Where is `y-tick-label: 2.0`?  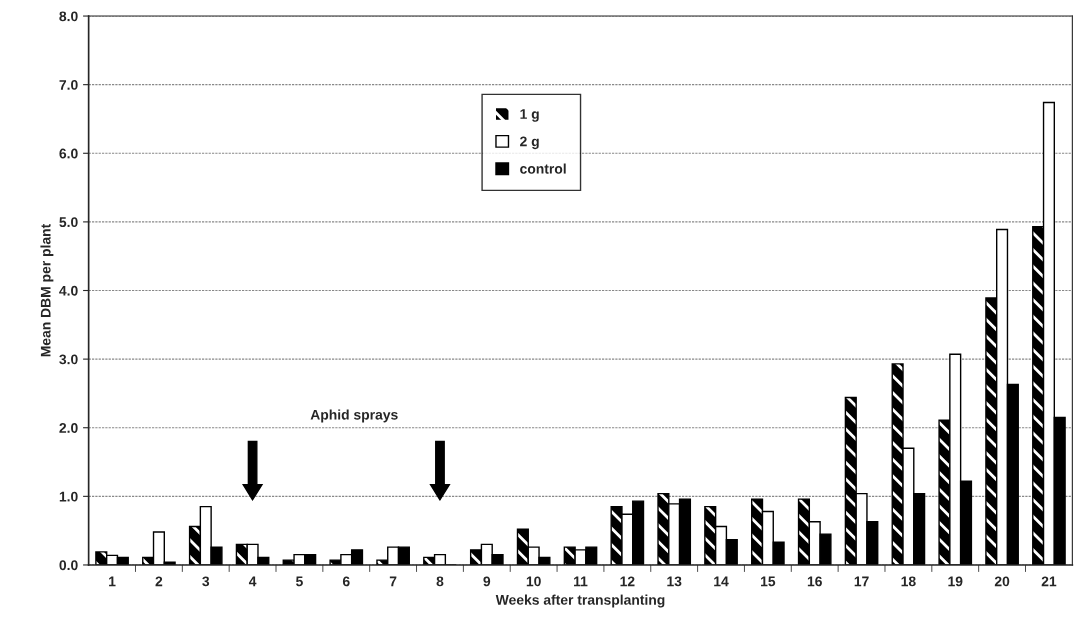
y-tick-label: 2.0 is located at coordinates (68, 428).